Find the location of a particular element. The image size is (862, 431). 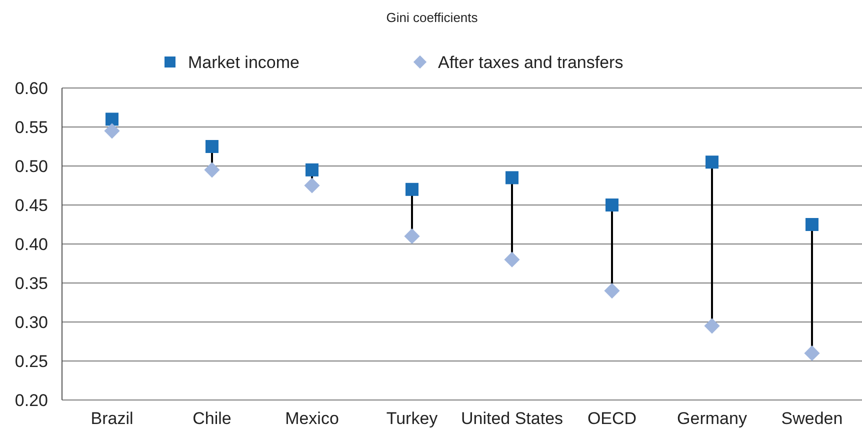

x-tick-label: Turkey is located at coordinates (412, 418).